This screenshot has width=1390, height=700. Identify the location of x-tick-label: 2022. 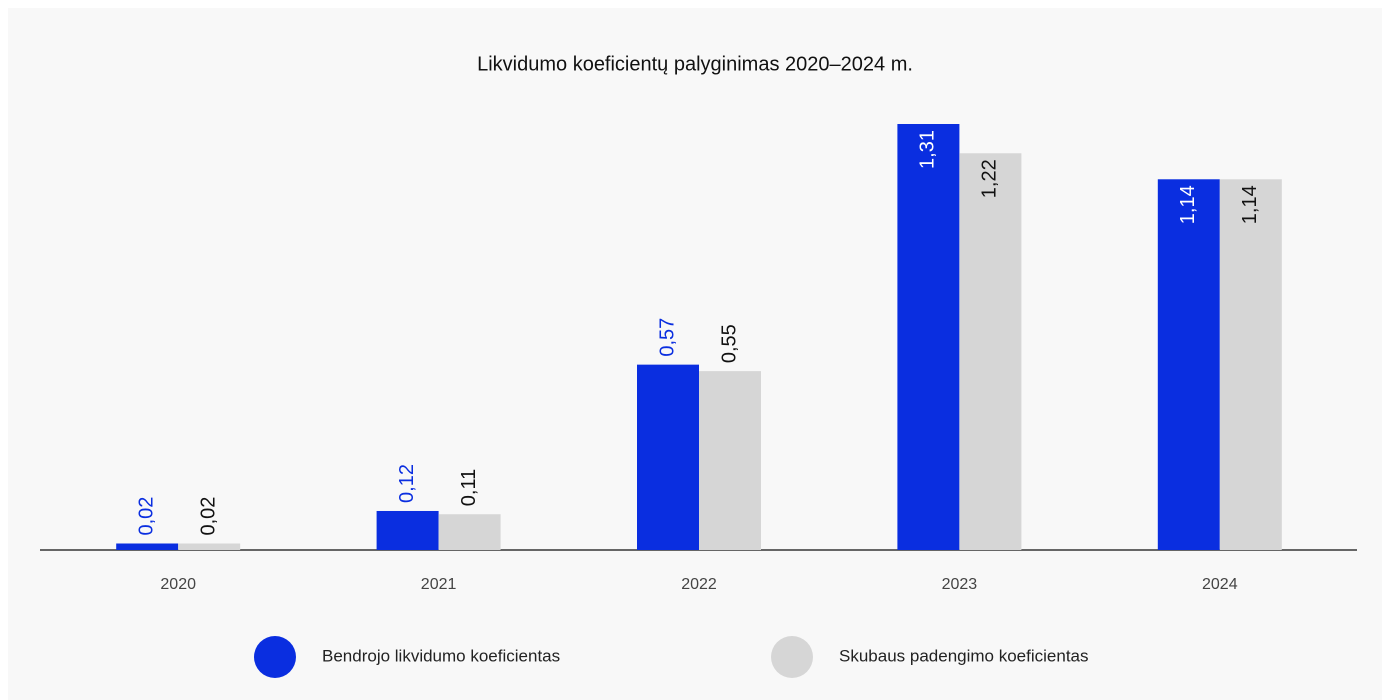
(699, 584).